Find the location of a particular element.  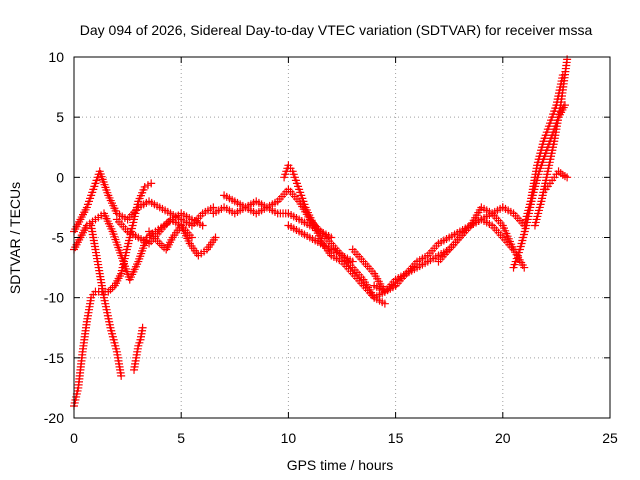

x-tick-label: 10 is located at coordinates (289, 438).